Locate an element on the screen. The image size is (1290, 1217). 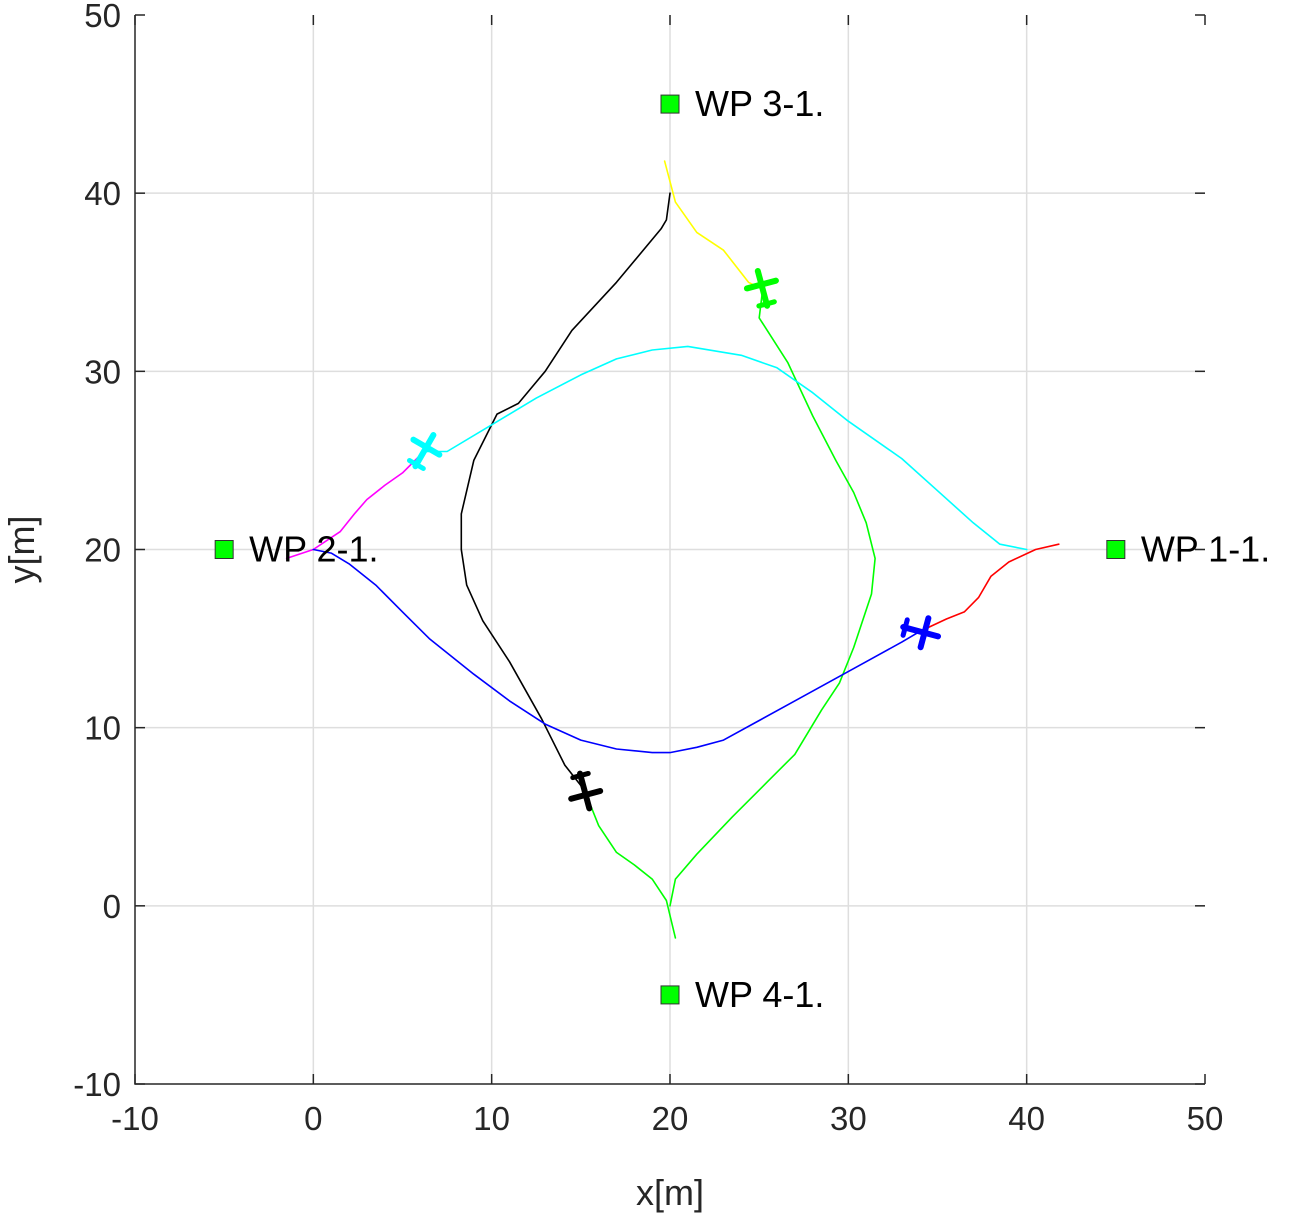
y-tick-label: 0 is located at coordinates (112, 906).